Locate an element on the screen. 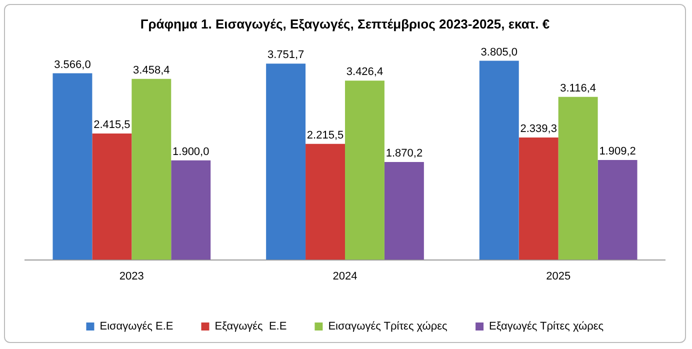  data-label: 1.909,2 is located at coordinates (617, 151).